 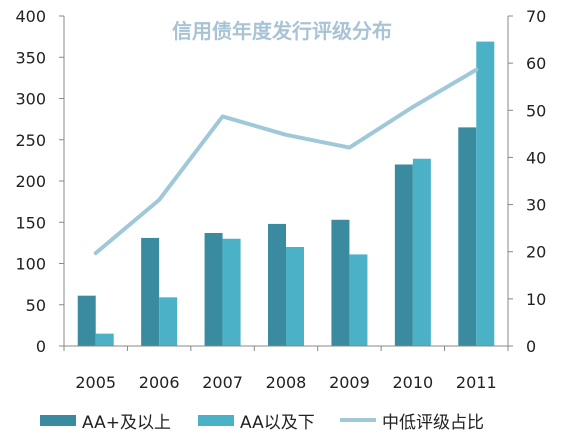 I want to click on right-tick-label: 20, so click(x=536, y=252).